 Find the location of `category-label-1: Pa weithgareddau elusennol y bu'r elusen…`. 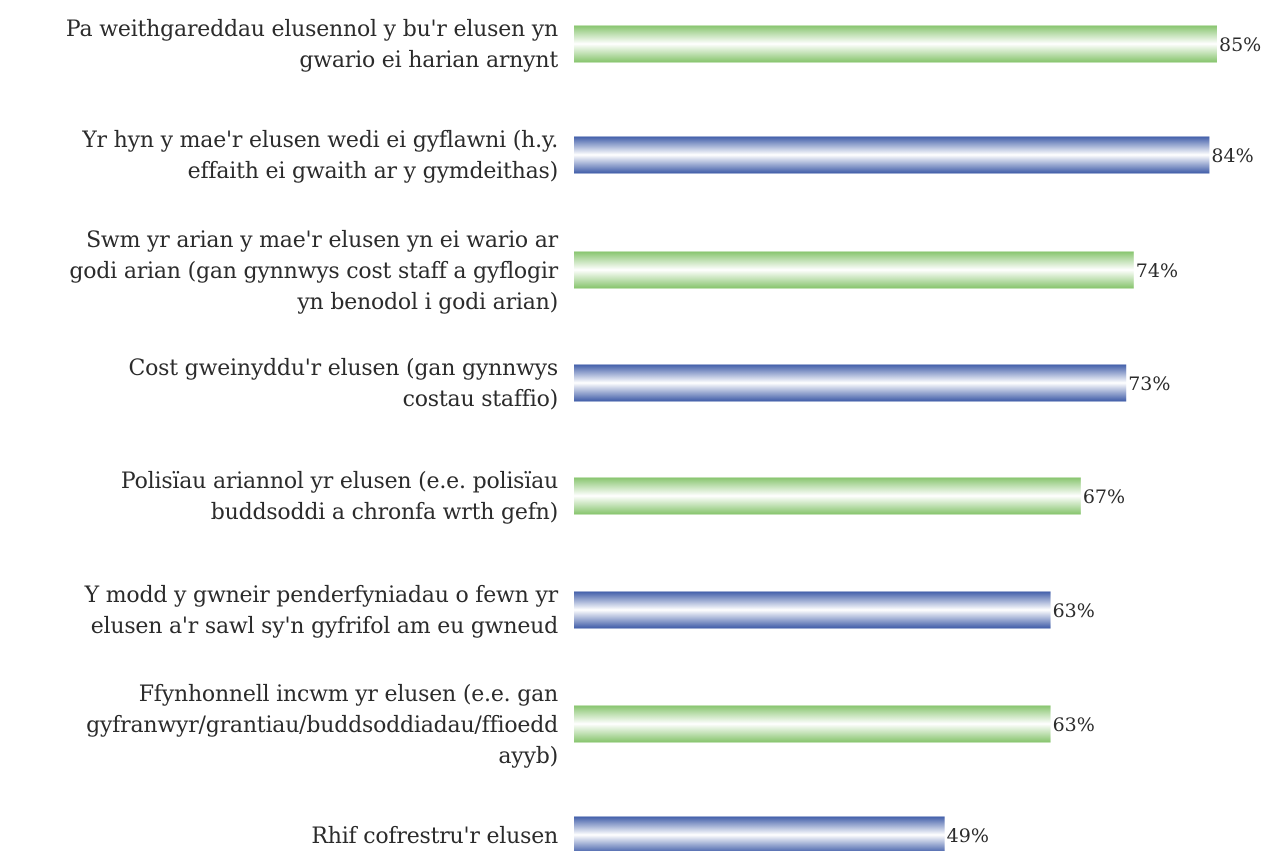

category-label-1: Pa weithgareddau elusennol y bu'r elusen… is located at coordinates (279, 45).